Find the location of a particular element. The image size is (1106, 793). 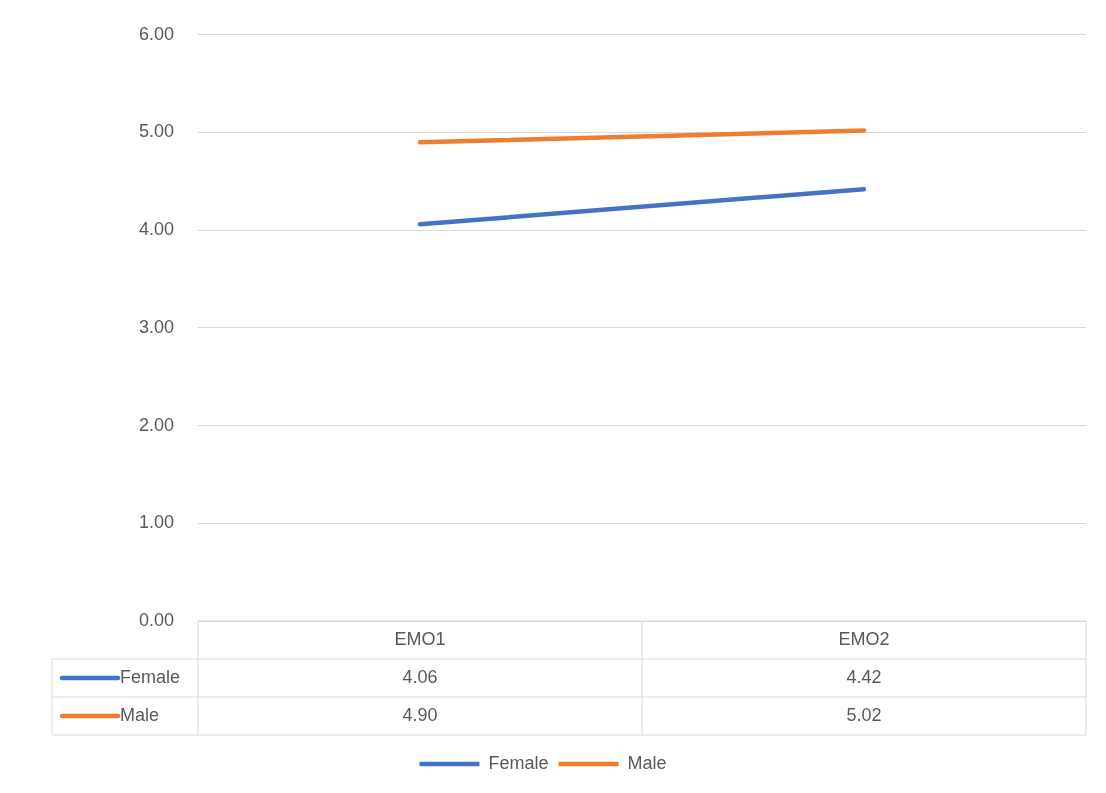

y-tick-label: 2.00 is located at coordinates (156, 424).